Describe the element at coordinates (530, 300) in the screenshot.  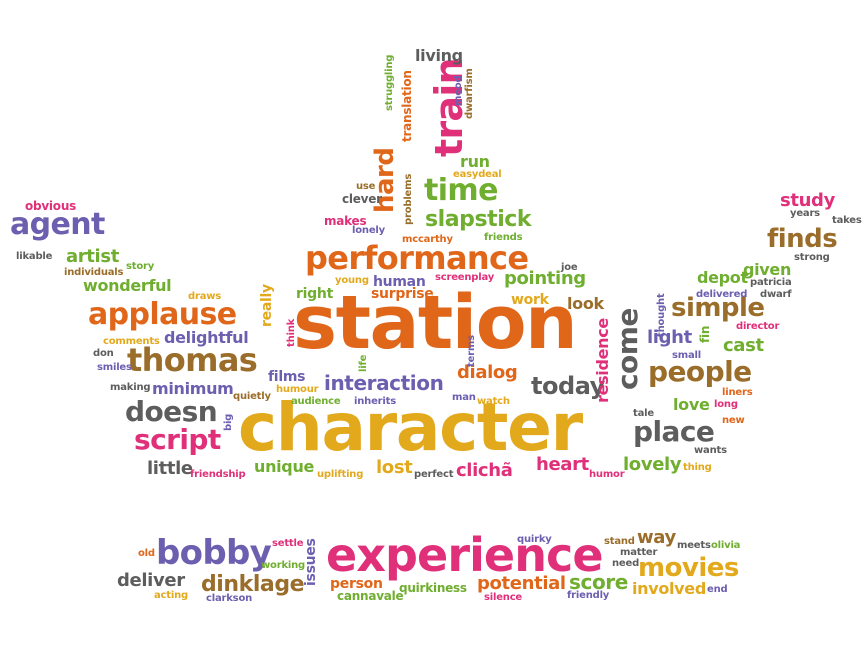
I see `word-work: work` at that location.